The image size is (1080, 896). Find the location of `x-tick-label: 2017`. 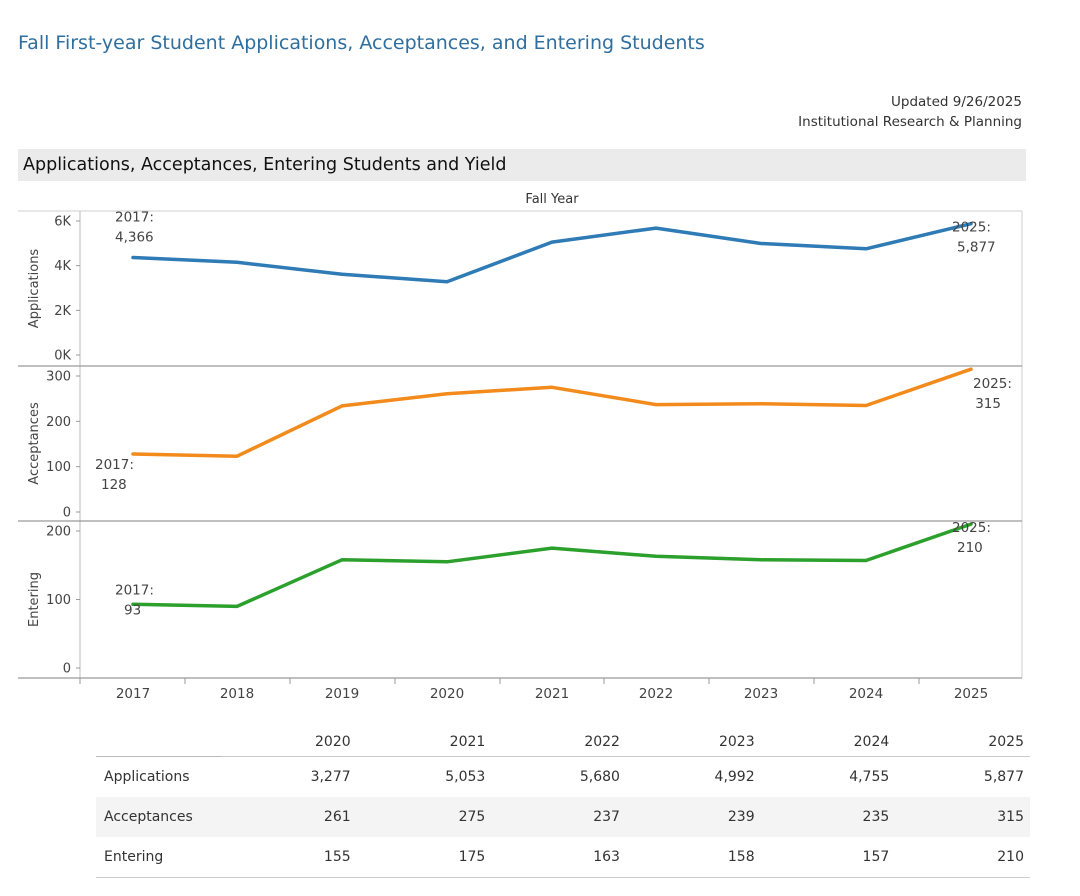

x-tick-label: 2017 is located at coordinates (133, 694).